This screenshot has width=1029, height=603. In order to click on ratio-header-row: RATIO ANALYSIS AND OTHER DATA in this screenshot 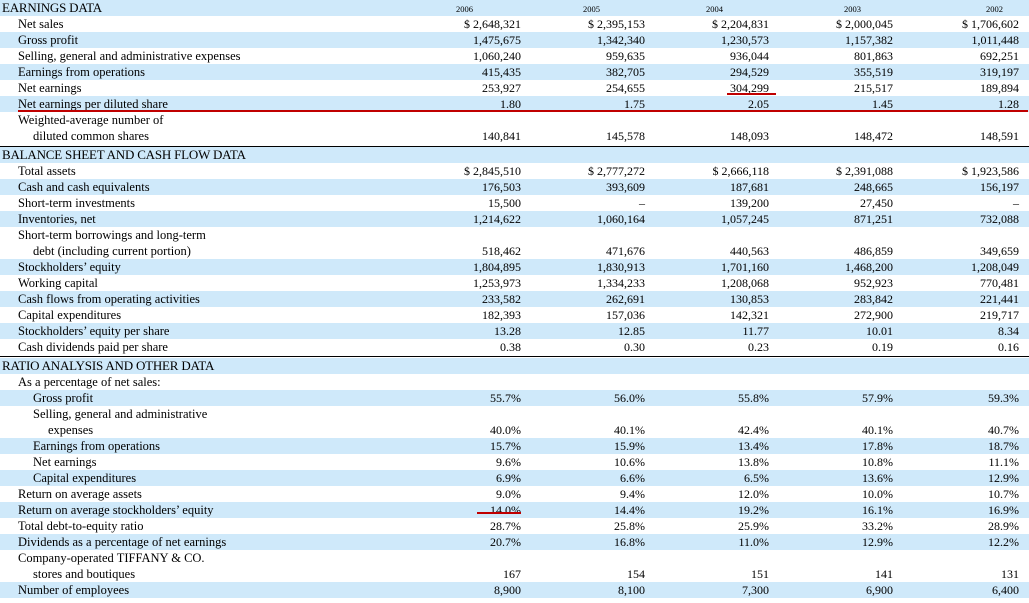, I will do `click(514, 366)`.